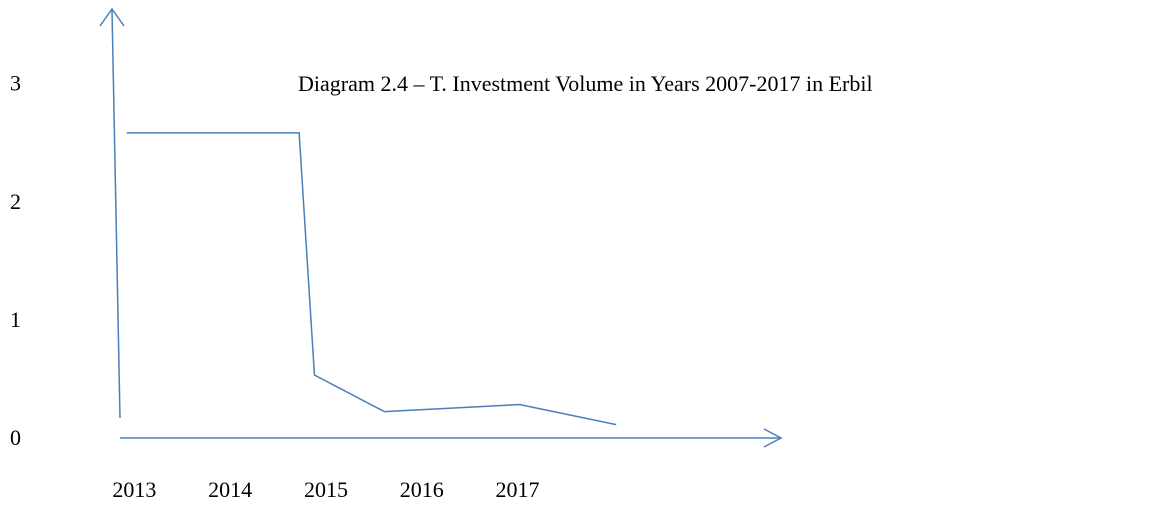 The height and width of the screenshot is (510, 1158). Describe the element at coordinates (422, 489) in the screenshot. I see `x-tick-label: 2016` at that location.